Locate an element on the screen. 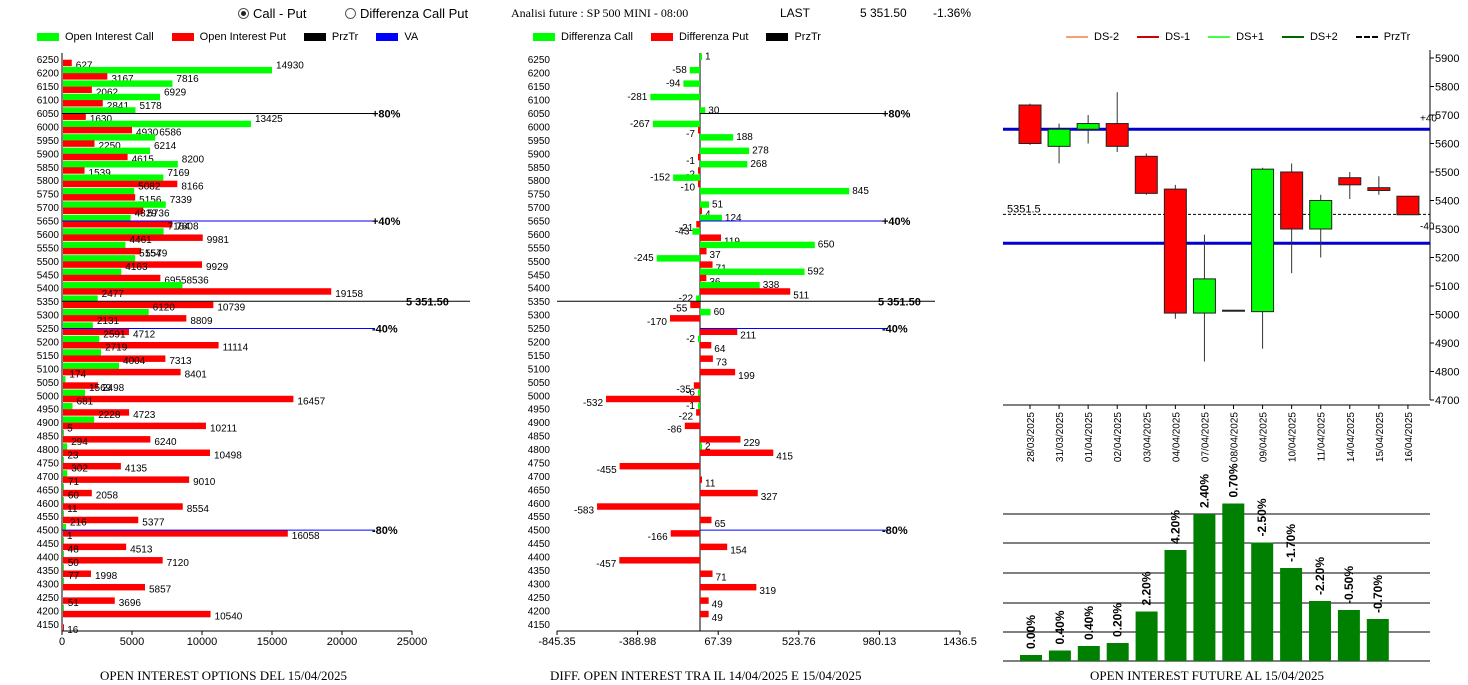 The image size is (1468, 685). date-tick-label: 03/04/2025 is located at coordinates (1147, 437).